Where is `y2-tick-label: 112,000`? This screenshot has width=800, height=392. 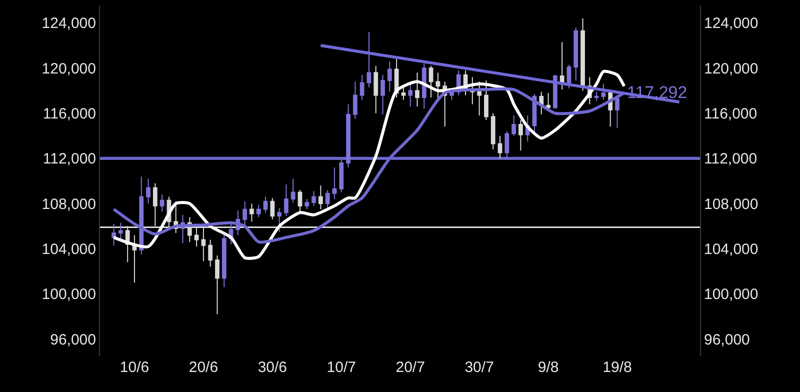 y2-tick-label: 112,000 is located at coordinates (731, 159).